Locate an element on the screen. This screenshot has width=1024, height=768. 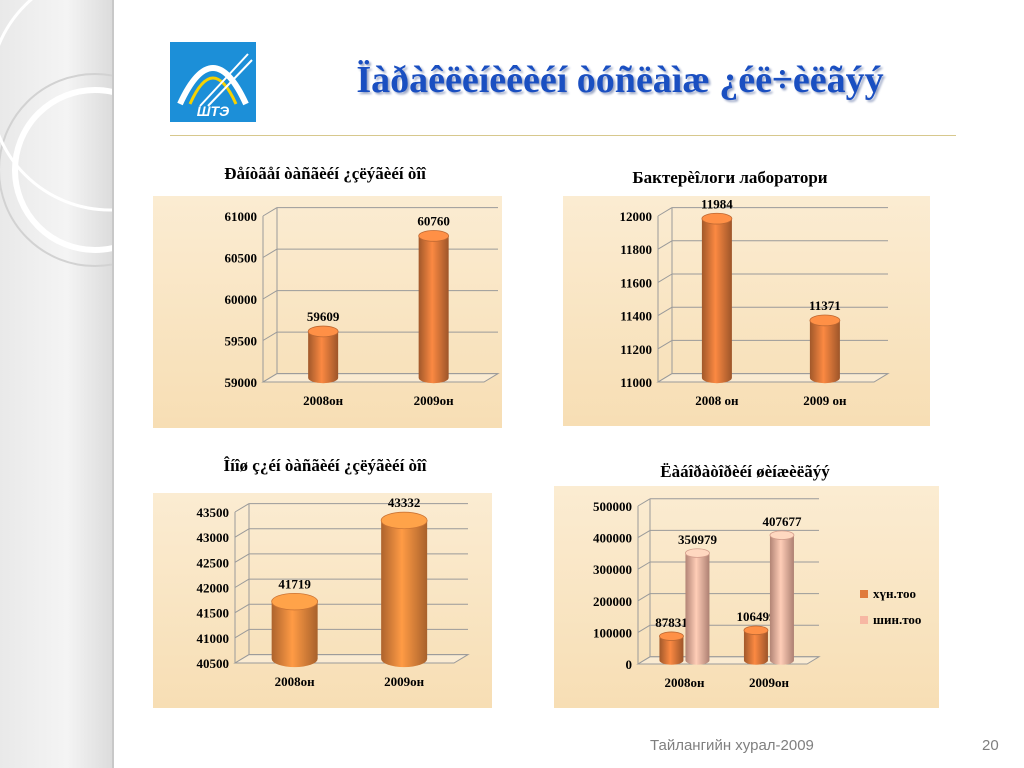
sidebar-divider is located at coordinates (113, 384).